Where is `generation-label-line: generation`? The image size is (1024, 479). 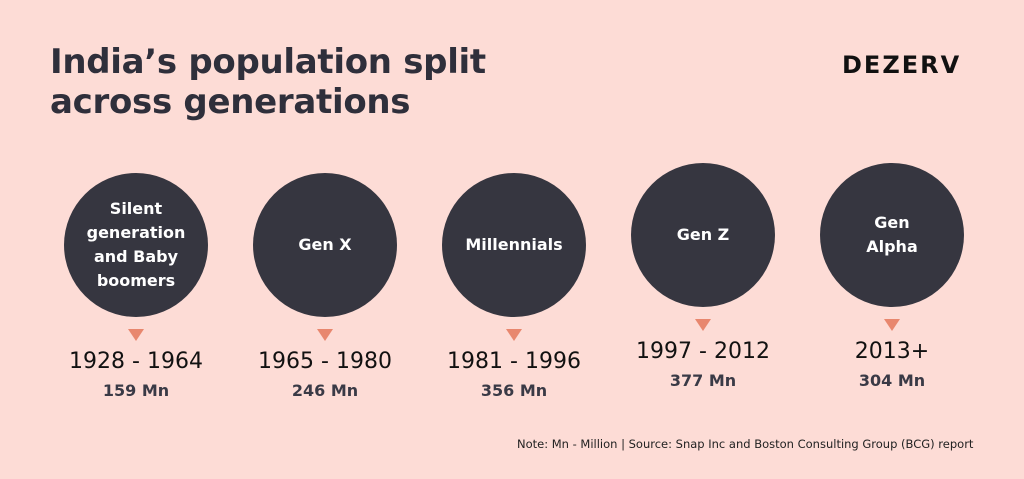
generation-label-line: generation is located at coordinates (136, 232).